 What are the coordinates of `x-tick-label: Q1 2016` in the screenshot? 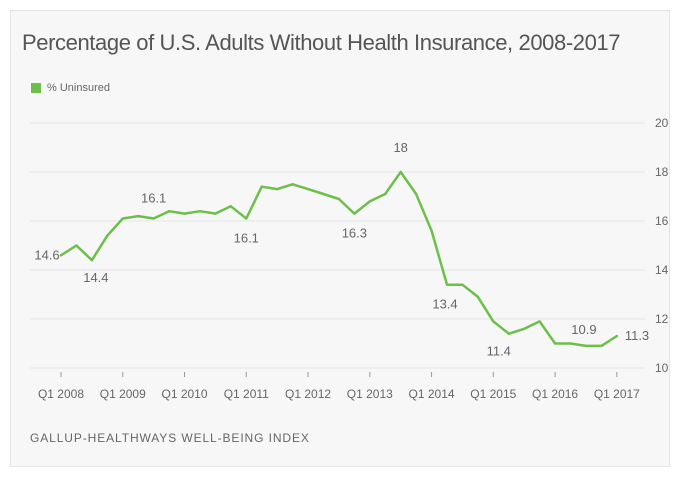 It's located at (555, 394).